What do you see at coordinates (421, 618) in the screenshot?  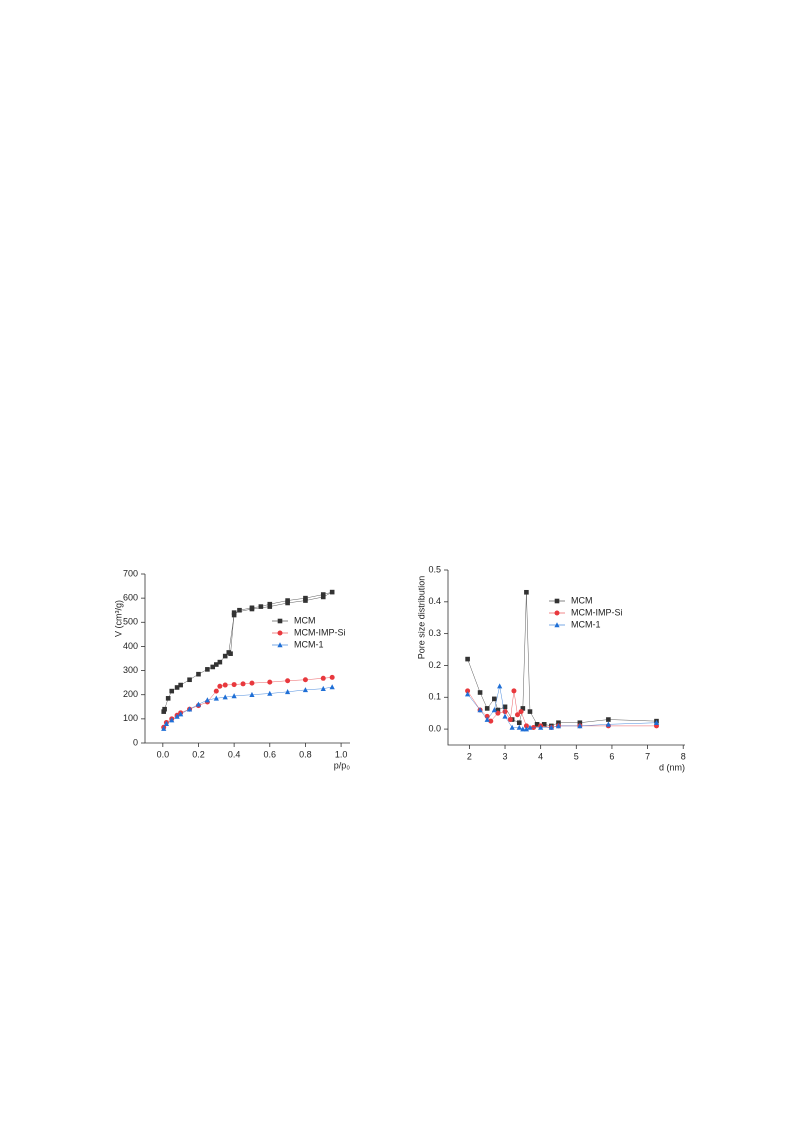 I see `y-axis-label: Pore size distribution` at bounding box center [421, 618].